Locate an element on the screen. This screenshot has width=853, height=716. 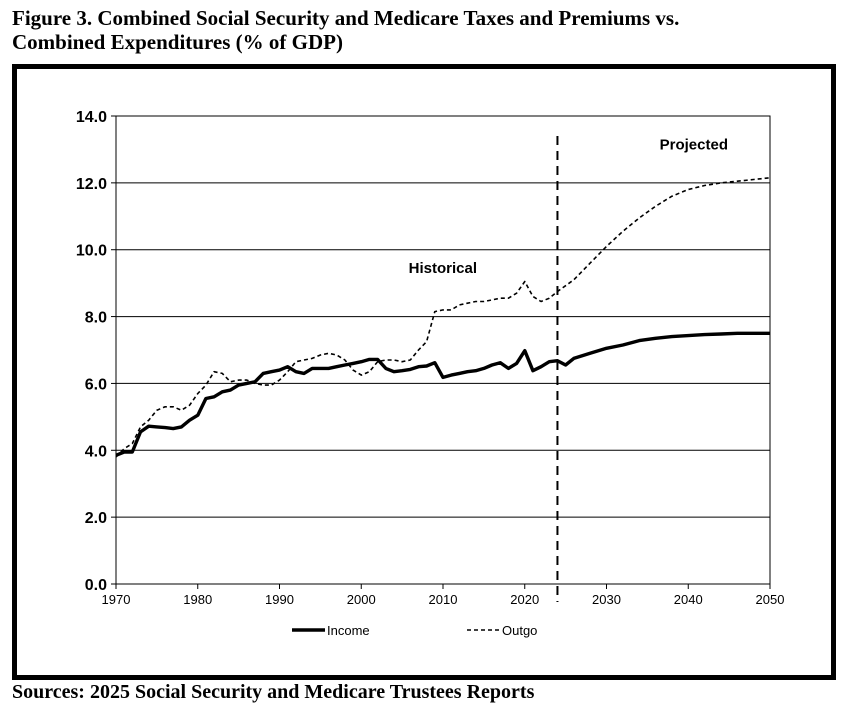
x-axis-ticks: 1970 1980 1990 2000 2010 2020 2030 2040 2050 is located at coordinates (443, 595).